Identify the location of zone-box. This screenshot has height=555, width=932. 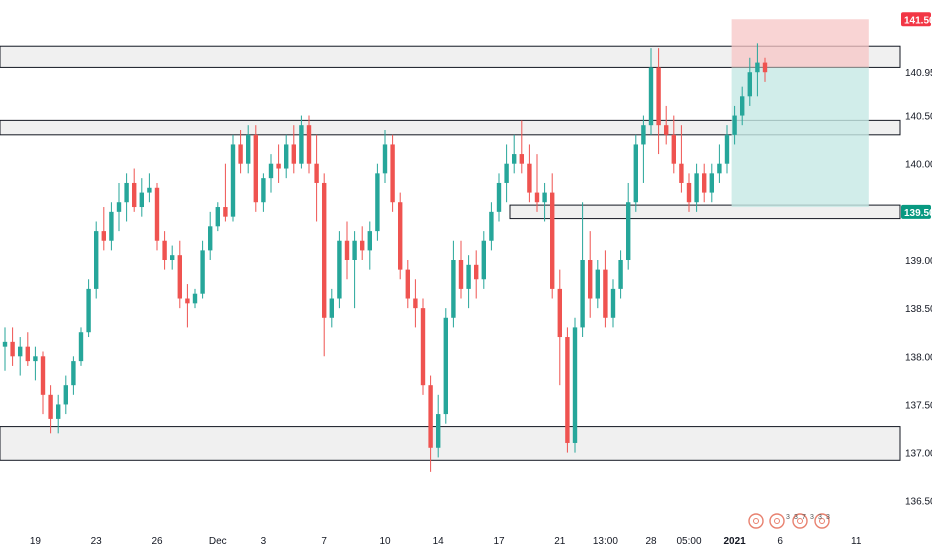
(450, 443).